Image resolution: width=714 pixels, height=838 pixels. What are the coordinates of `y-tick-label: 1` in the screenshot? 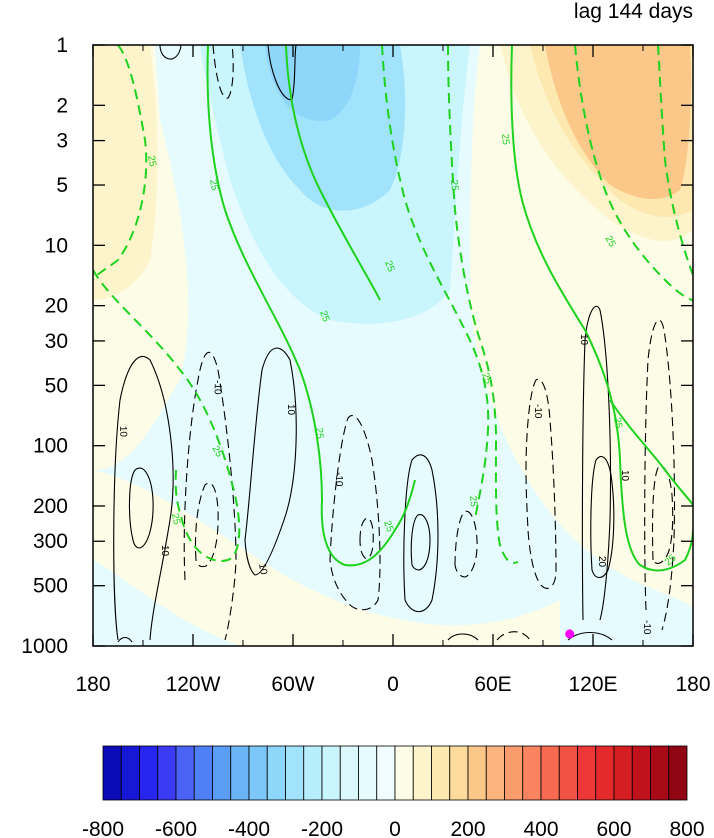 It's located at (62, 45).